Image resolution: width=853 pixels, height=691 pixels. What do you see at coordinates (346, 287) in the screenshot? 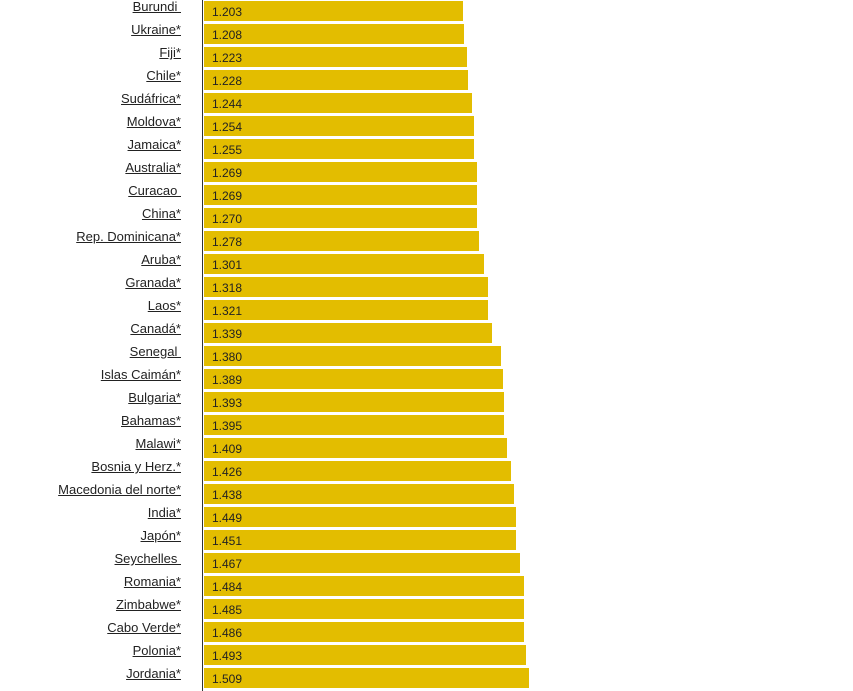
I see `bar: 1.318` at bounding box center [346, 287].